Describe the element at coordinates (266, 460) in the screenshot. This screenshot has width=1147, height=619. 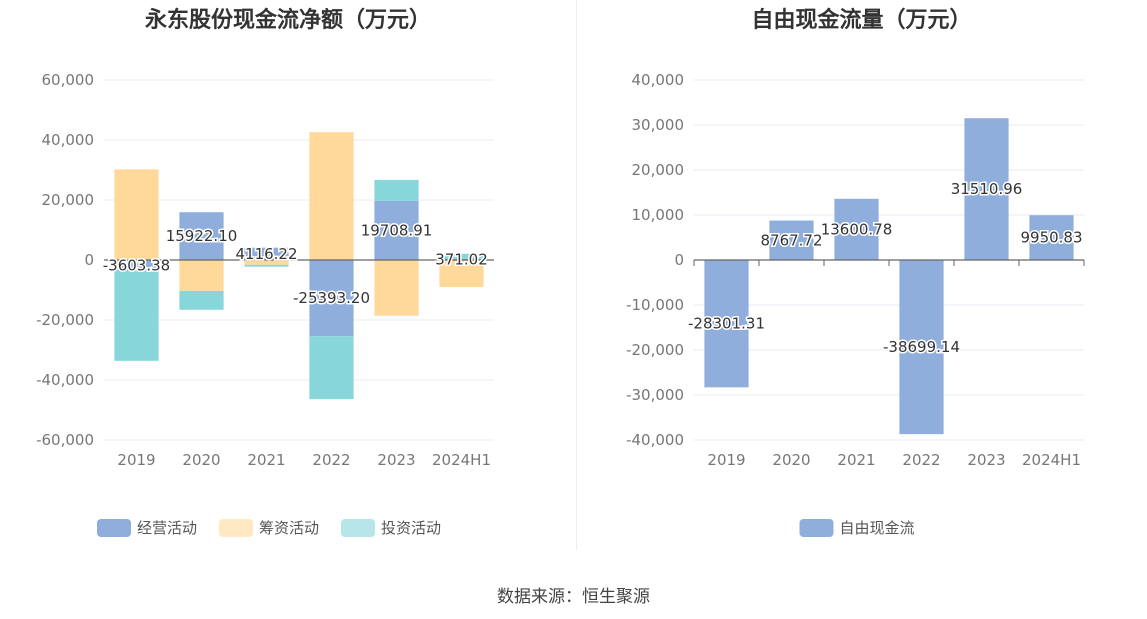
I see `left-x-tick-label: 2021` at that location.